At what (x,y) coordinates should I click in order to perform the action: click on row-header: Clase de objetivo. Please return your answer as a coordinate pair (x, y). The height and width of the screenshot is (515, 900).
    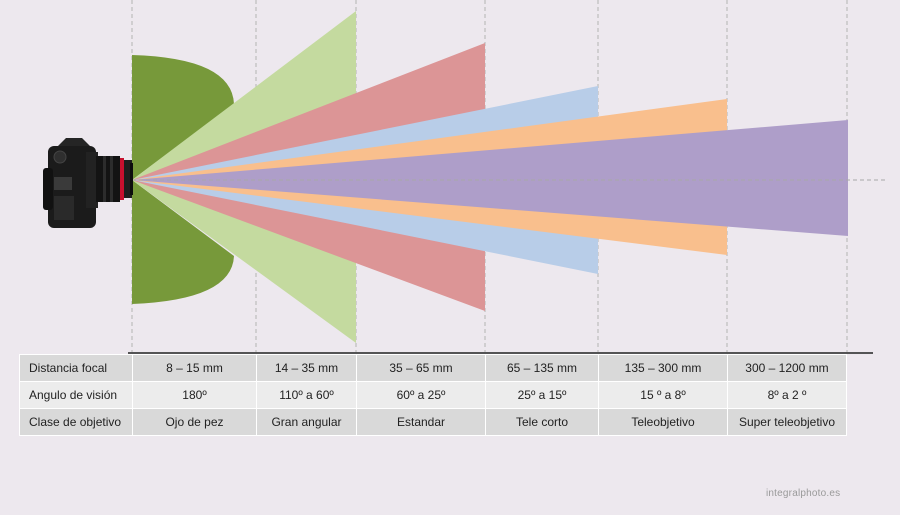
    Looking at the image, I should click on (76, 422).